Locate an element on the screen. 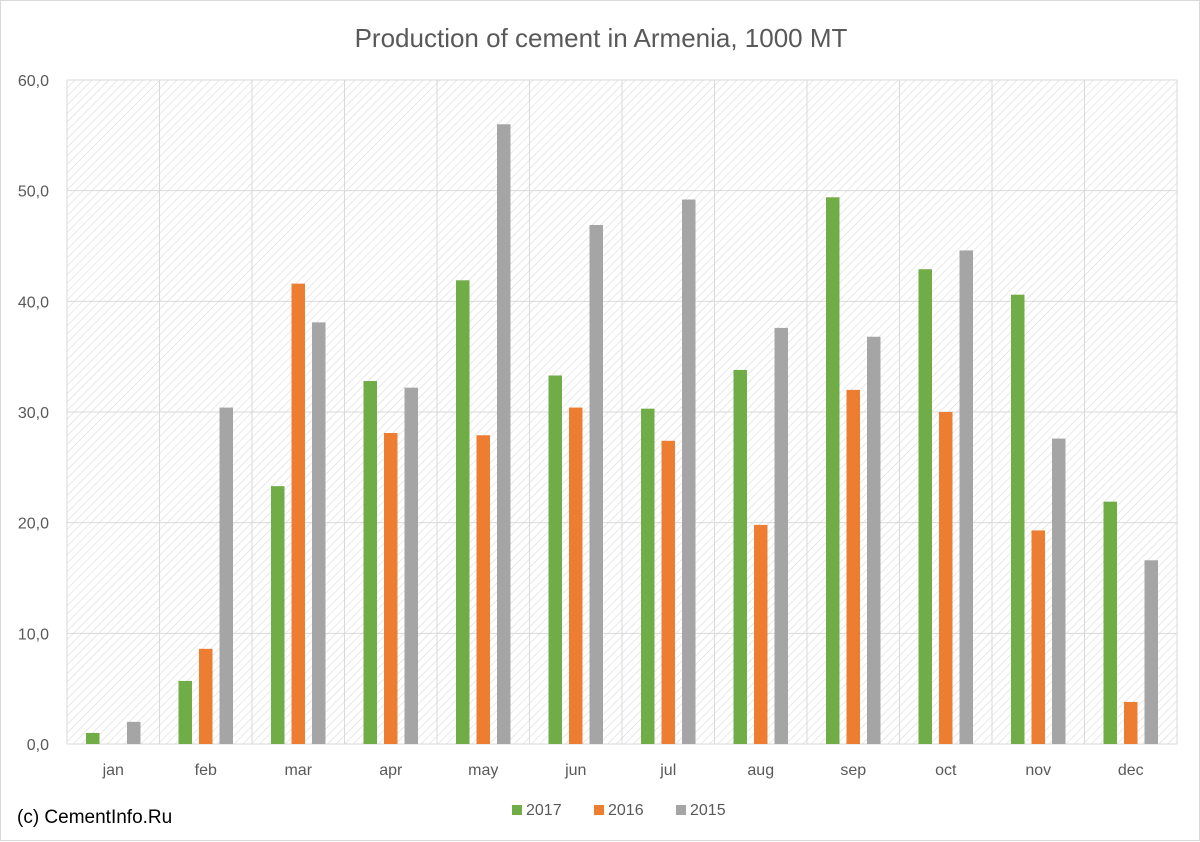  x-tick-label: aug is located at coordinates (760, 770).